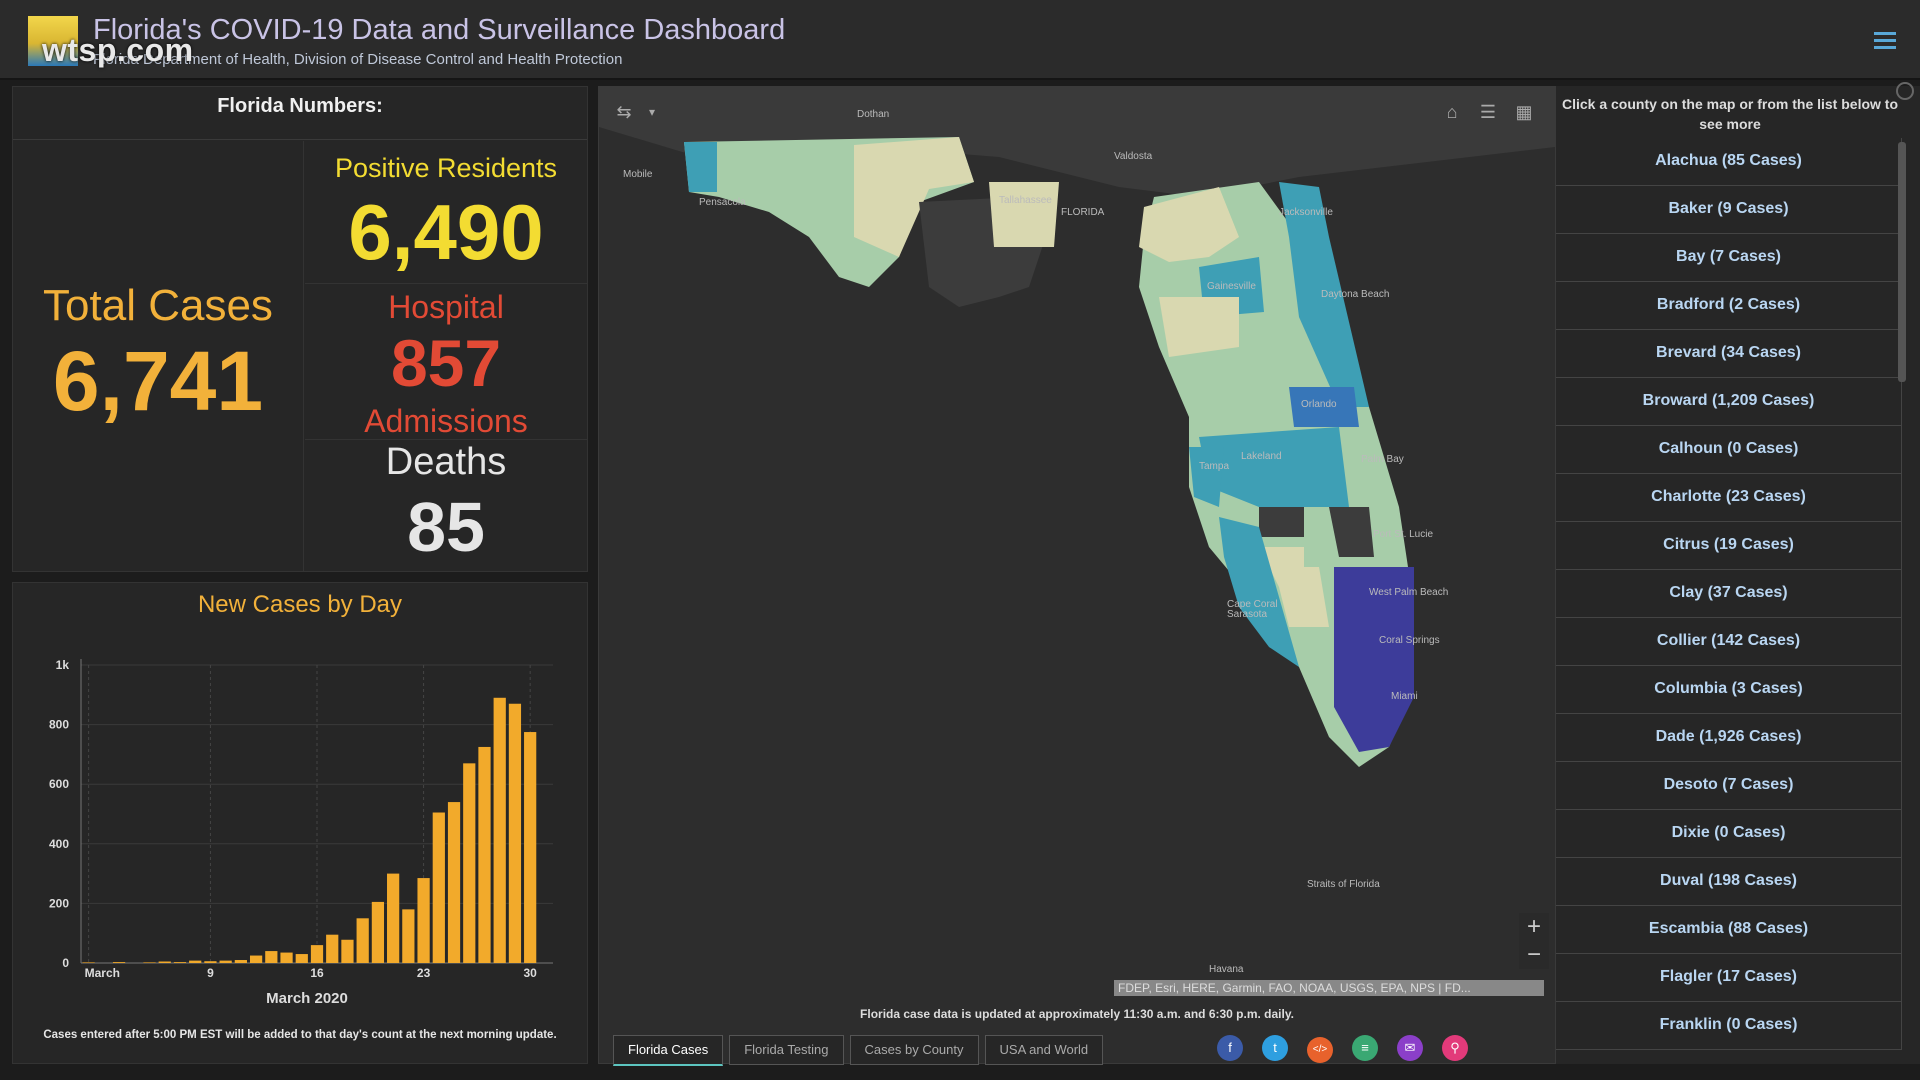 The width and height of the screenshot is (1920, 1080). Describe the element at coordinates (1230, 1048) in the screenshot. I see `facebook-icon: f` at that location.